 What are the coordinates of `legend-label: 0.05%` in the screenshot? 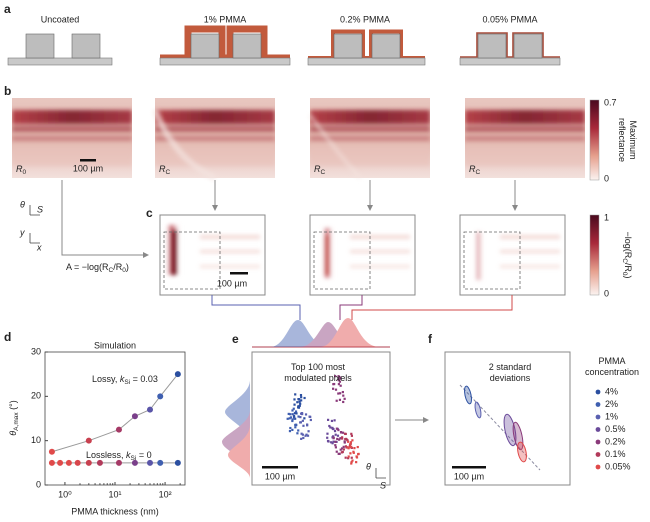 It's located at (618, 466).